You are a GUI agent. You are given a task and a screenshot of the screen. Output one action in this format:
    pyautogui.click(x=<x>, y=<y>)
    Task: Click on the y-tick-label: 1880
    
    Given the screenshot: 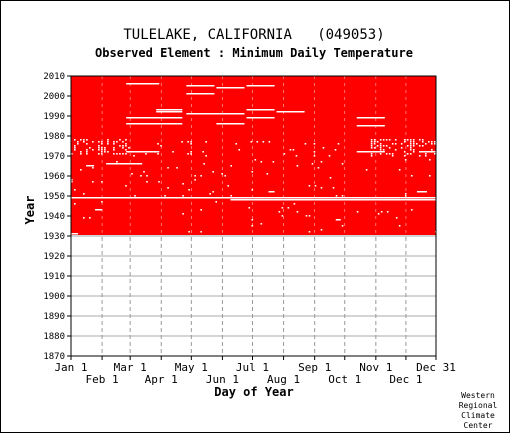 What is the action you would take?
    pyautogui.click(x=54, y=337)
    